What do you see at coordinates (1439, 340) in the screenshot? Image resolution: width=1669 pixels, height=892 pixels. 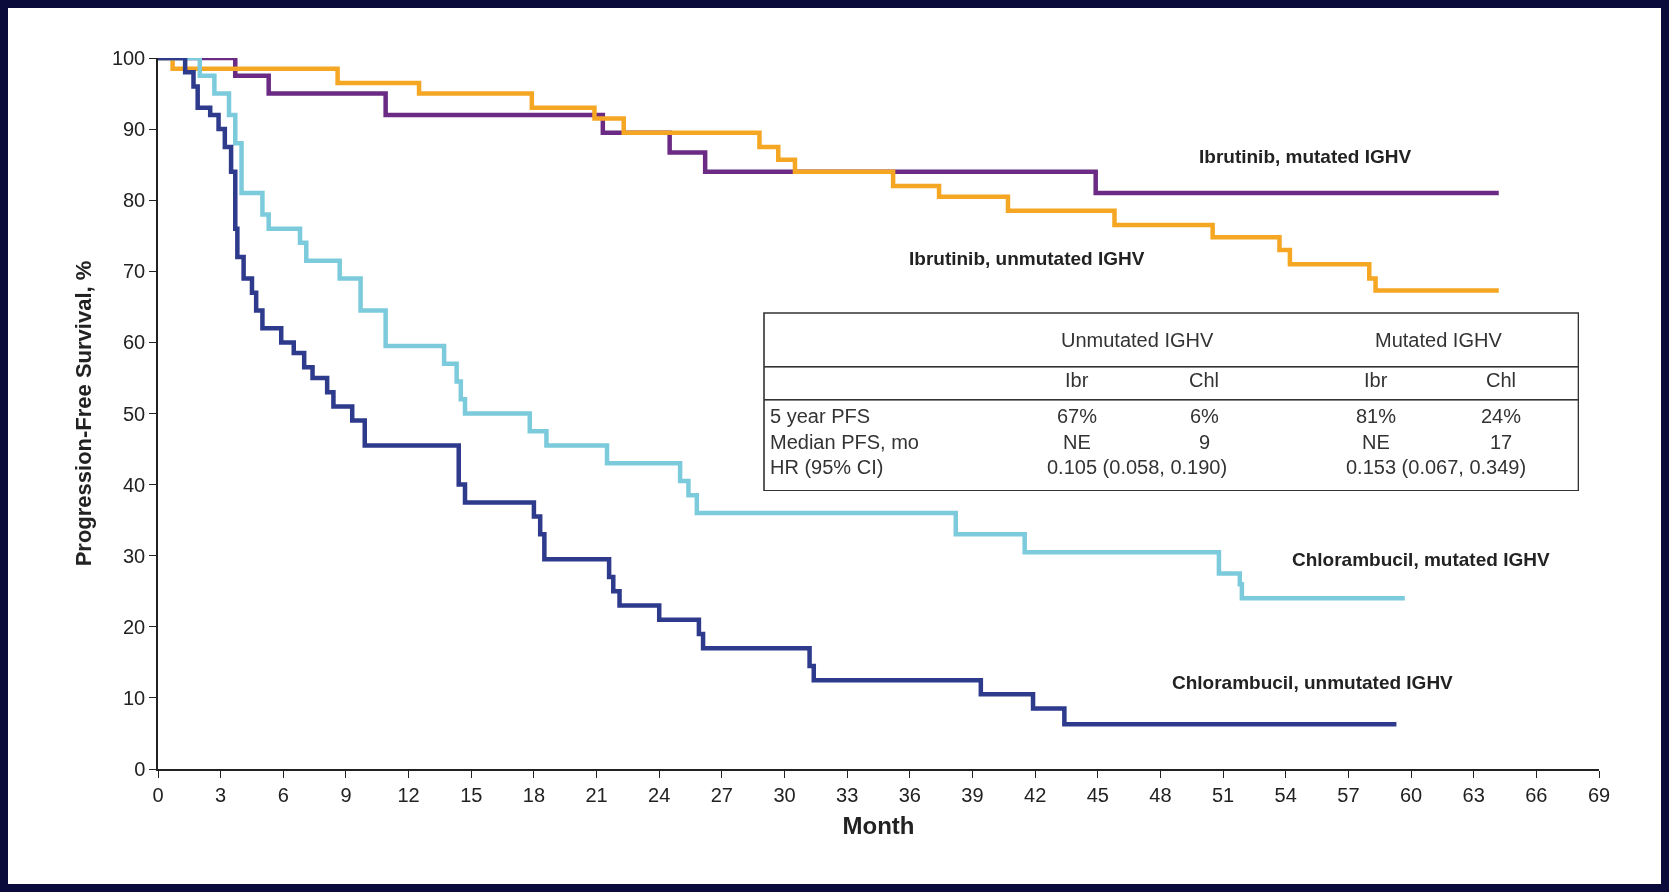 I see `annotation: Mutated IGHV` at bounding box center [1439, 340].